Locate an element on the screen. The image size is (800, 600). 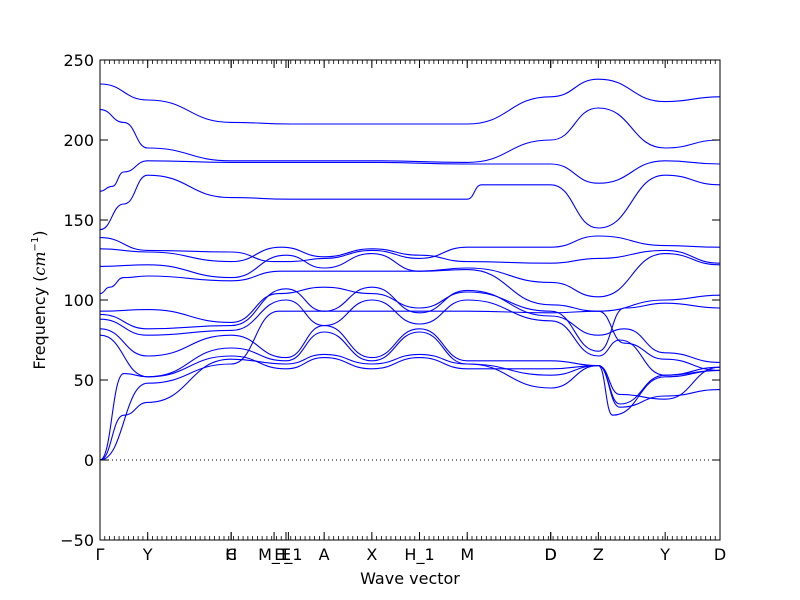
x-axis-label: Wave vector is located at coordinates (410, 578).